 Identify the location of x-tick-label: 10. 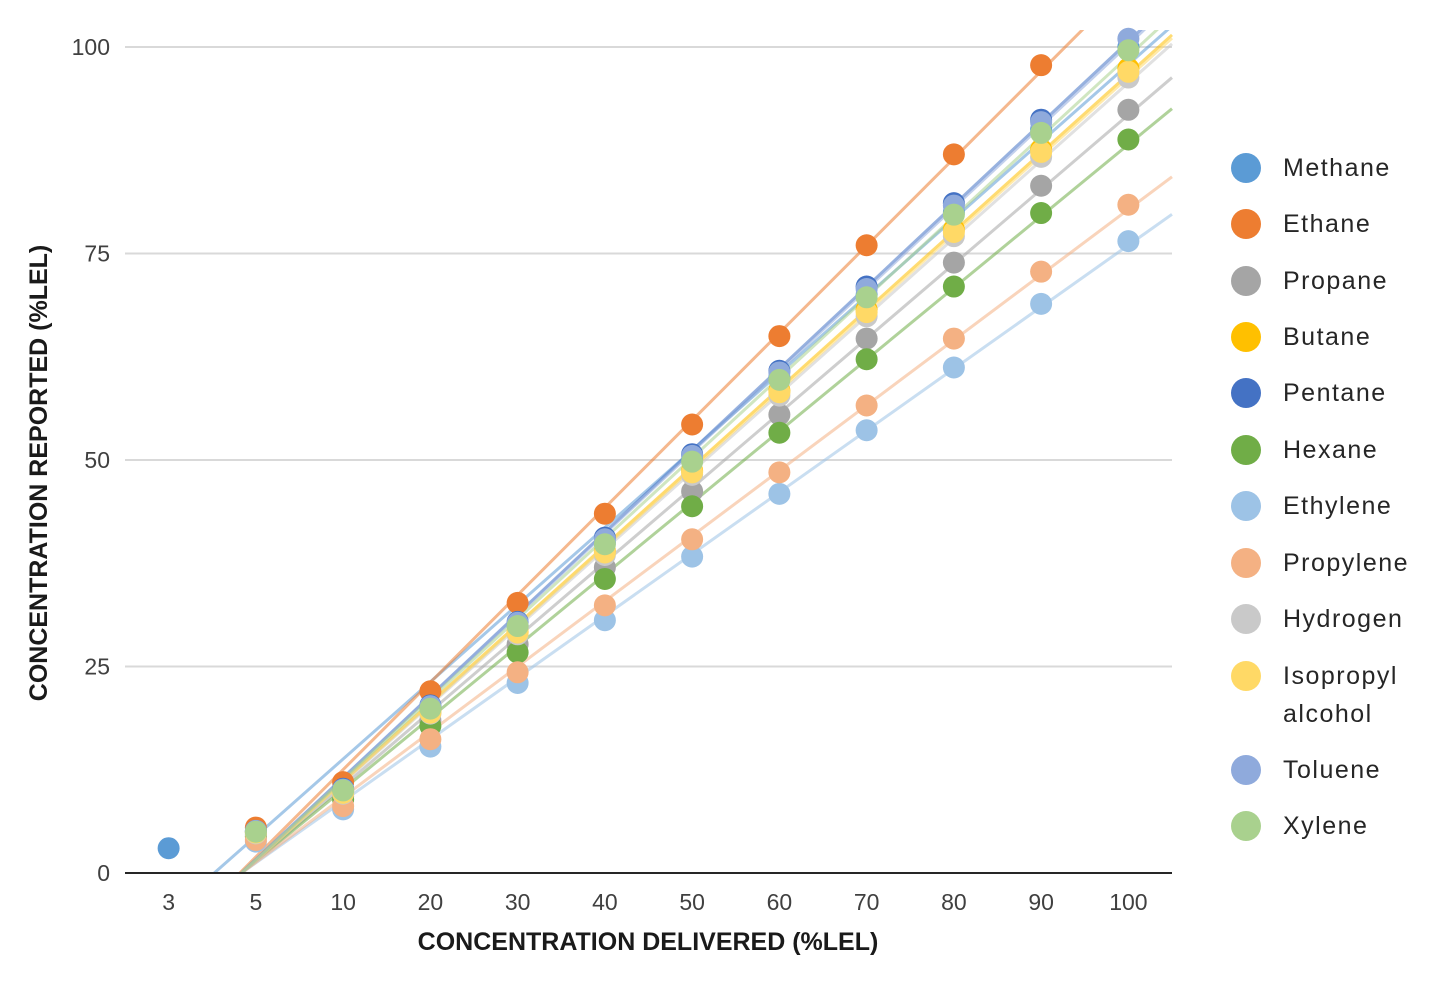
(343, 902).